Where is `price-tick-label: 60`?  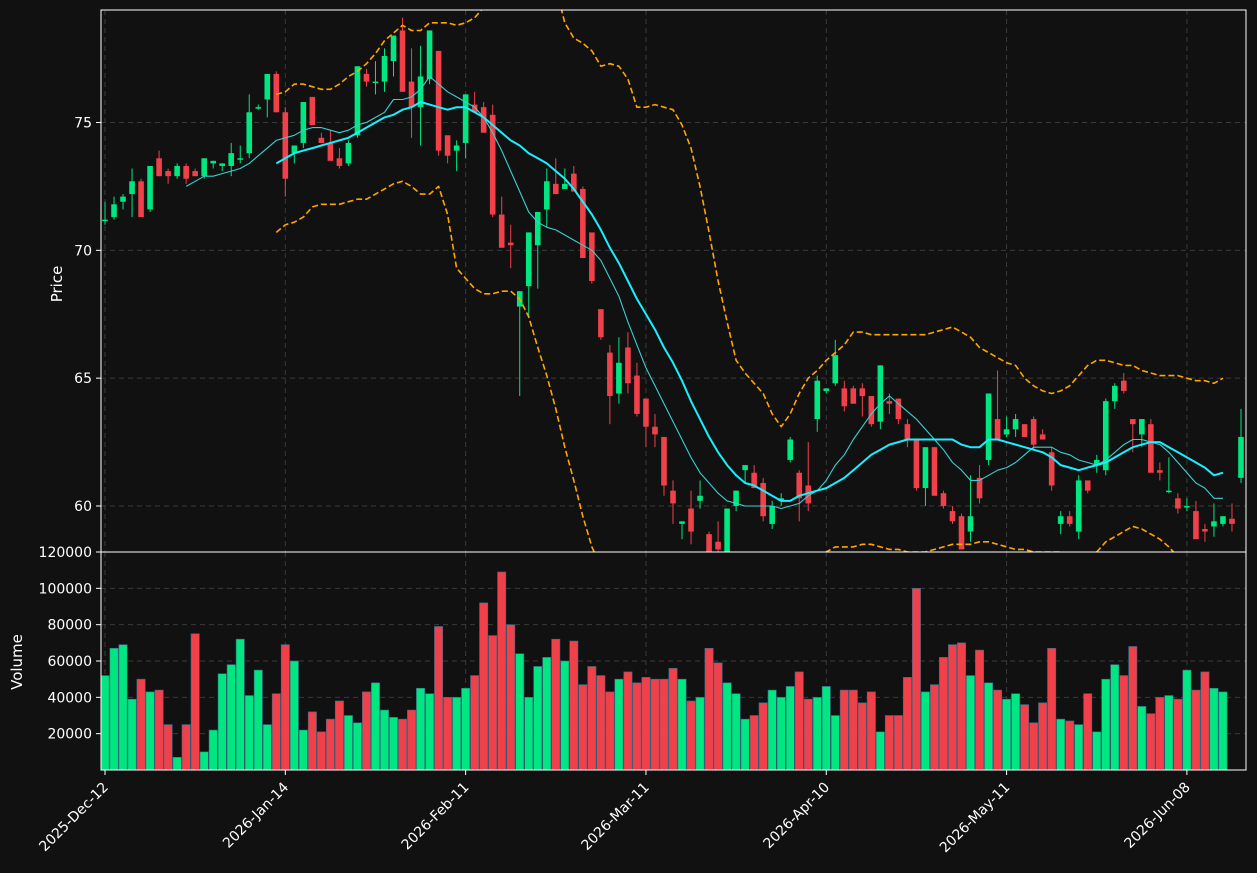
price-tick-label: 60 is located at coordinates (83, 507).